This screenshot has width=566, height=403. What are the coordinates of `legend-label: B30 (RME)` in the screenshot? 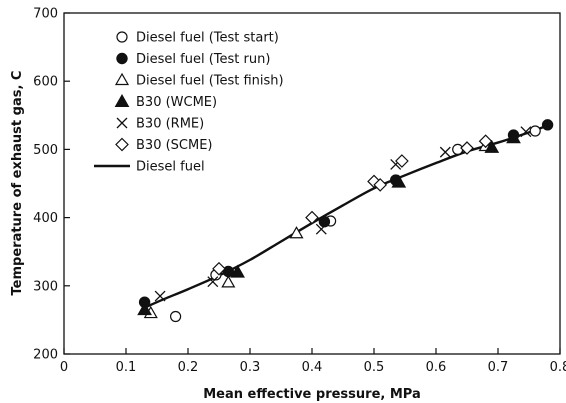 It's located at (170, 124).